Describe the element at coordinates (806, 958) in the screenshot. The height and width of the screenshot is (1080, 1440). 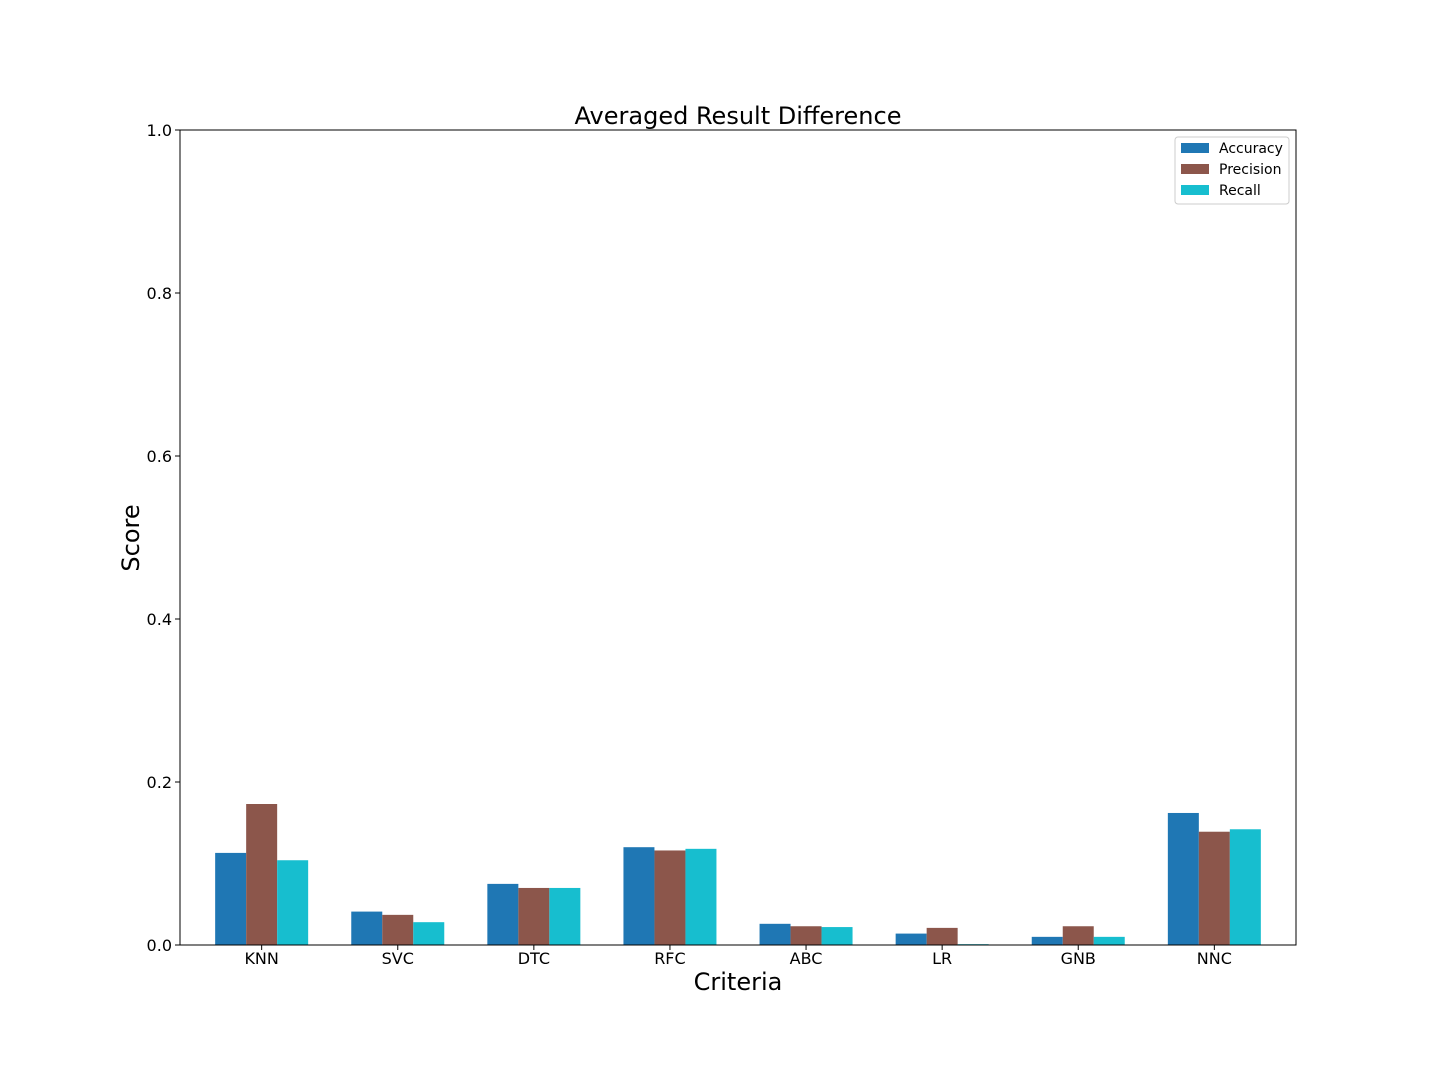
I see `x-tick-label-abc: ABC` at that location.